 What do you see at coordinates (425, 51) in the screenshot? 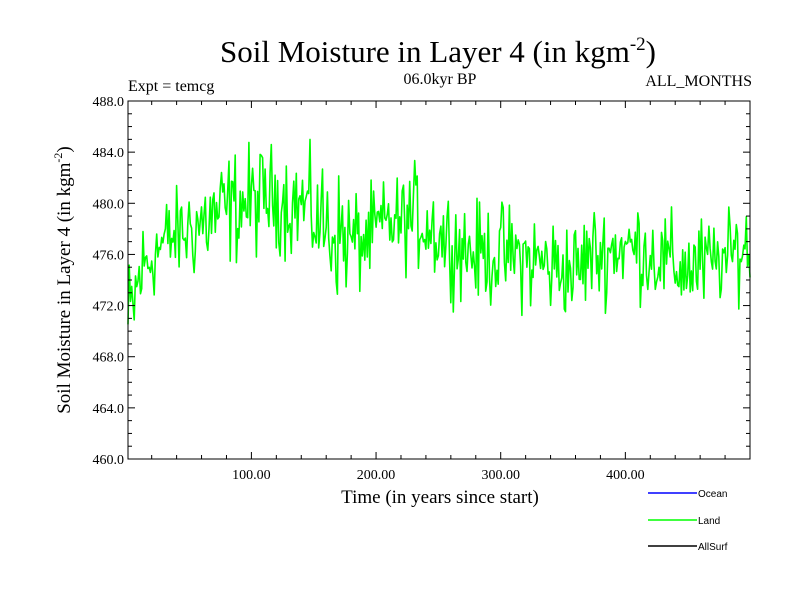
I see `chart-title-main: Soil Moisture in Layer 4 (in kgm` at bounding box center [425, 51].